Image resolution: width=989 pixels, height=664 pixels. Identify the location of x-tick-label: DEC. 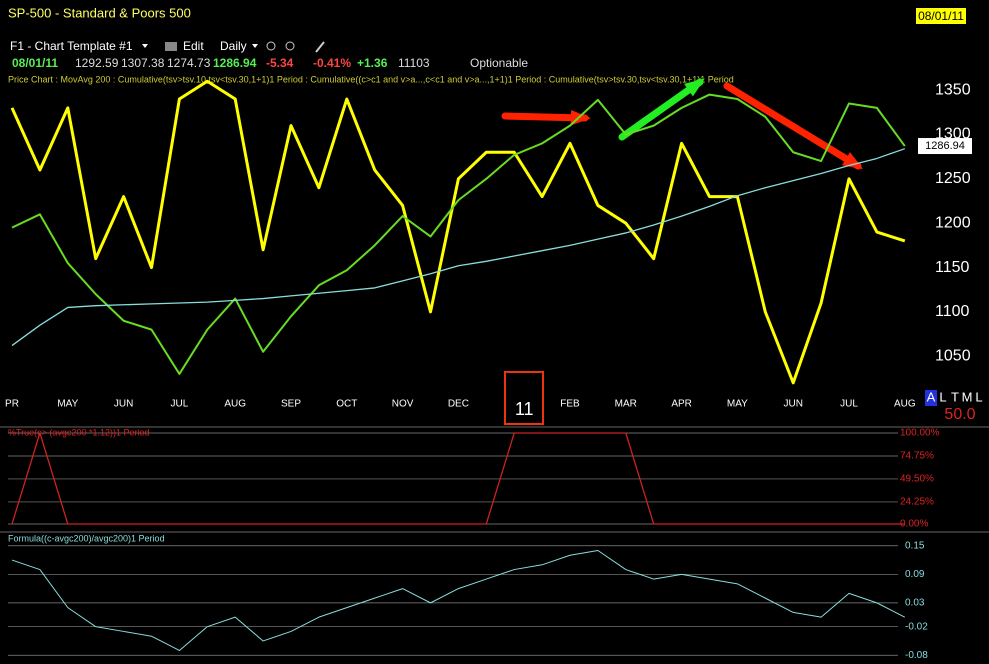
(458, 404).